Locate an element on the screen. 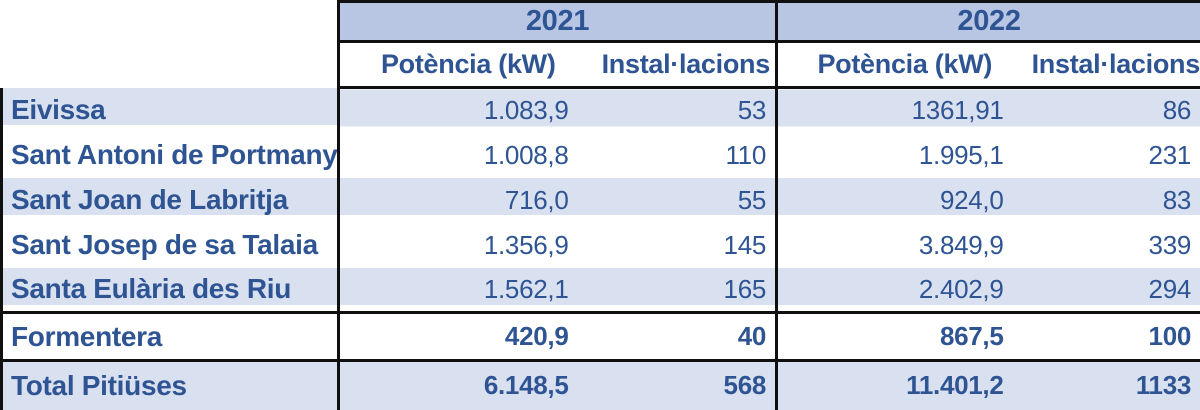 This screenshot has height=410, width=1200. installations-2021-cell: 55 is located at coordinates (687, 200).